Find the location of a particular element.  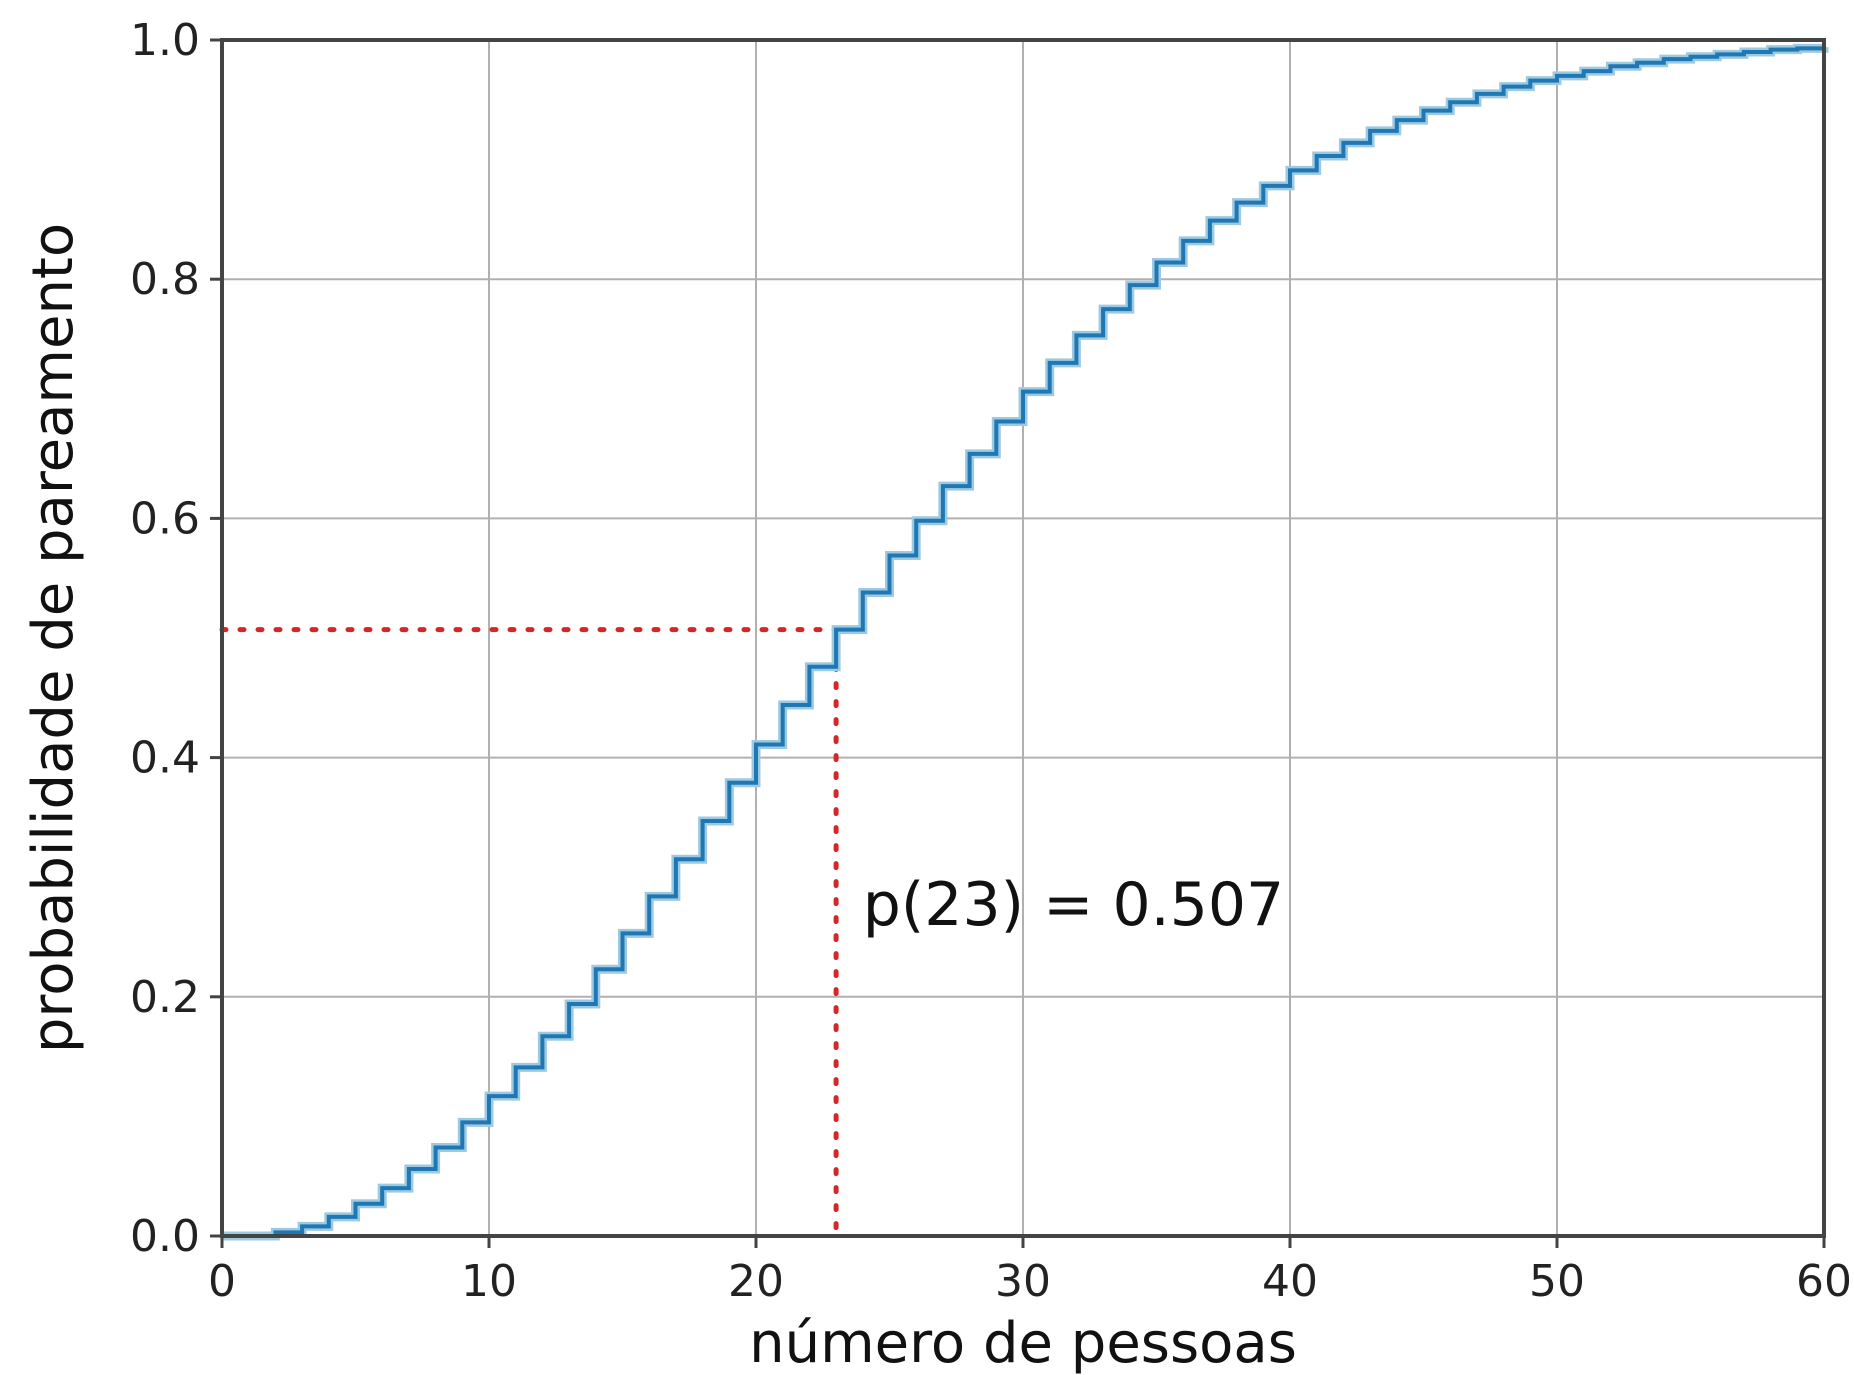

y-tick-label: 0.0 is located at coordinates (165, 1236).